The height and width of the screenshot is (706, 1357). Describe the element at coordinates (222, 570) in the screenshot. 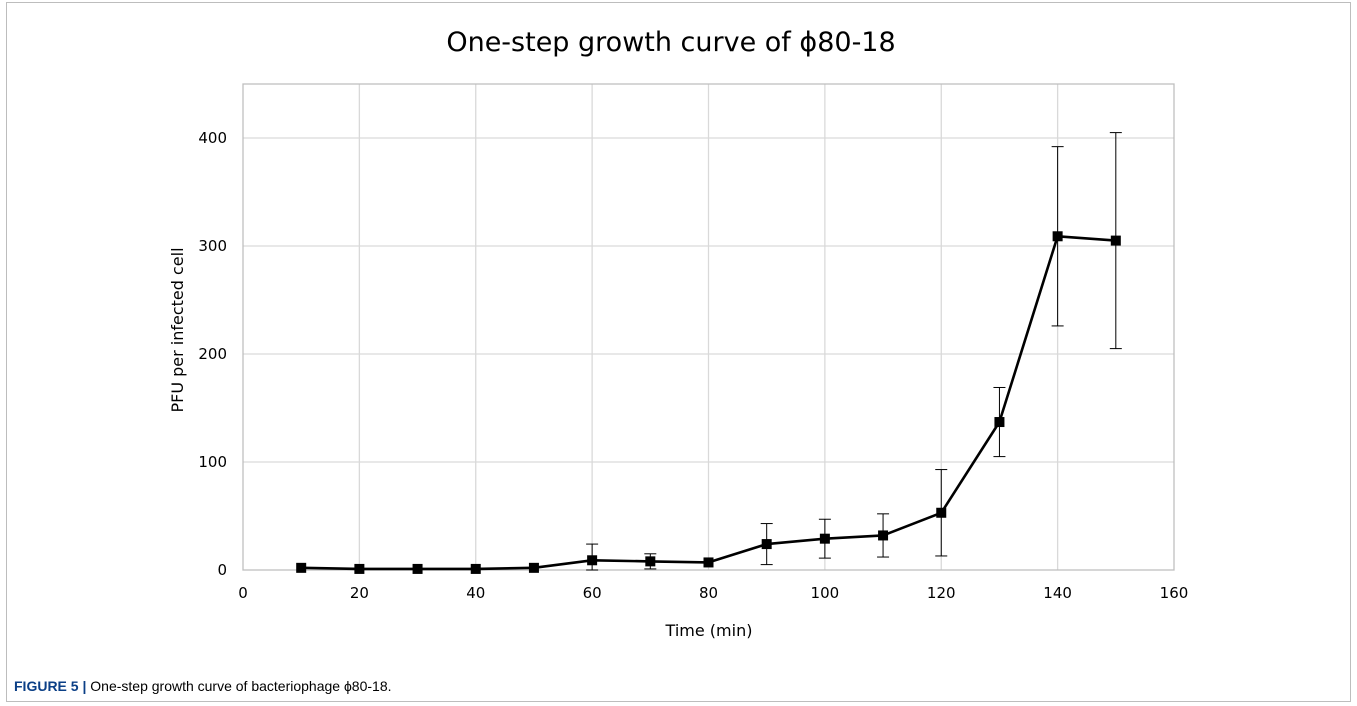

I see `y-tick-label-0: 0` at that location.